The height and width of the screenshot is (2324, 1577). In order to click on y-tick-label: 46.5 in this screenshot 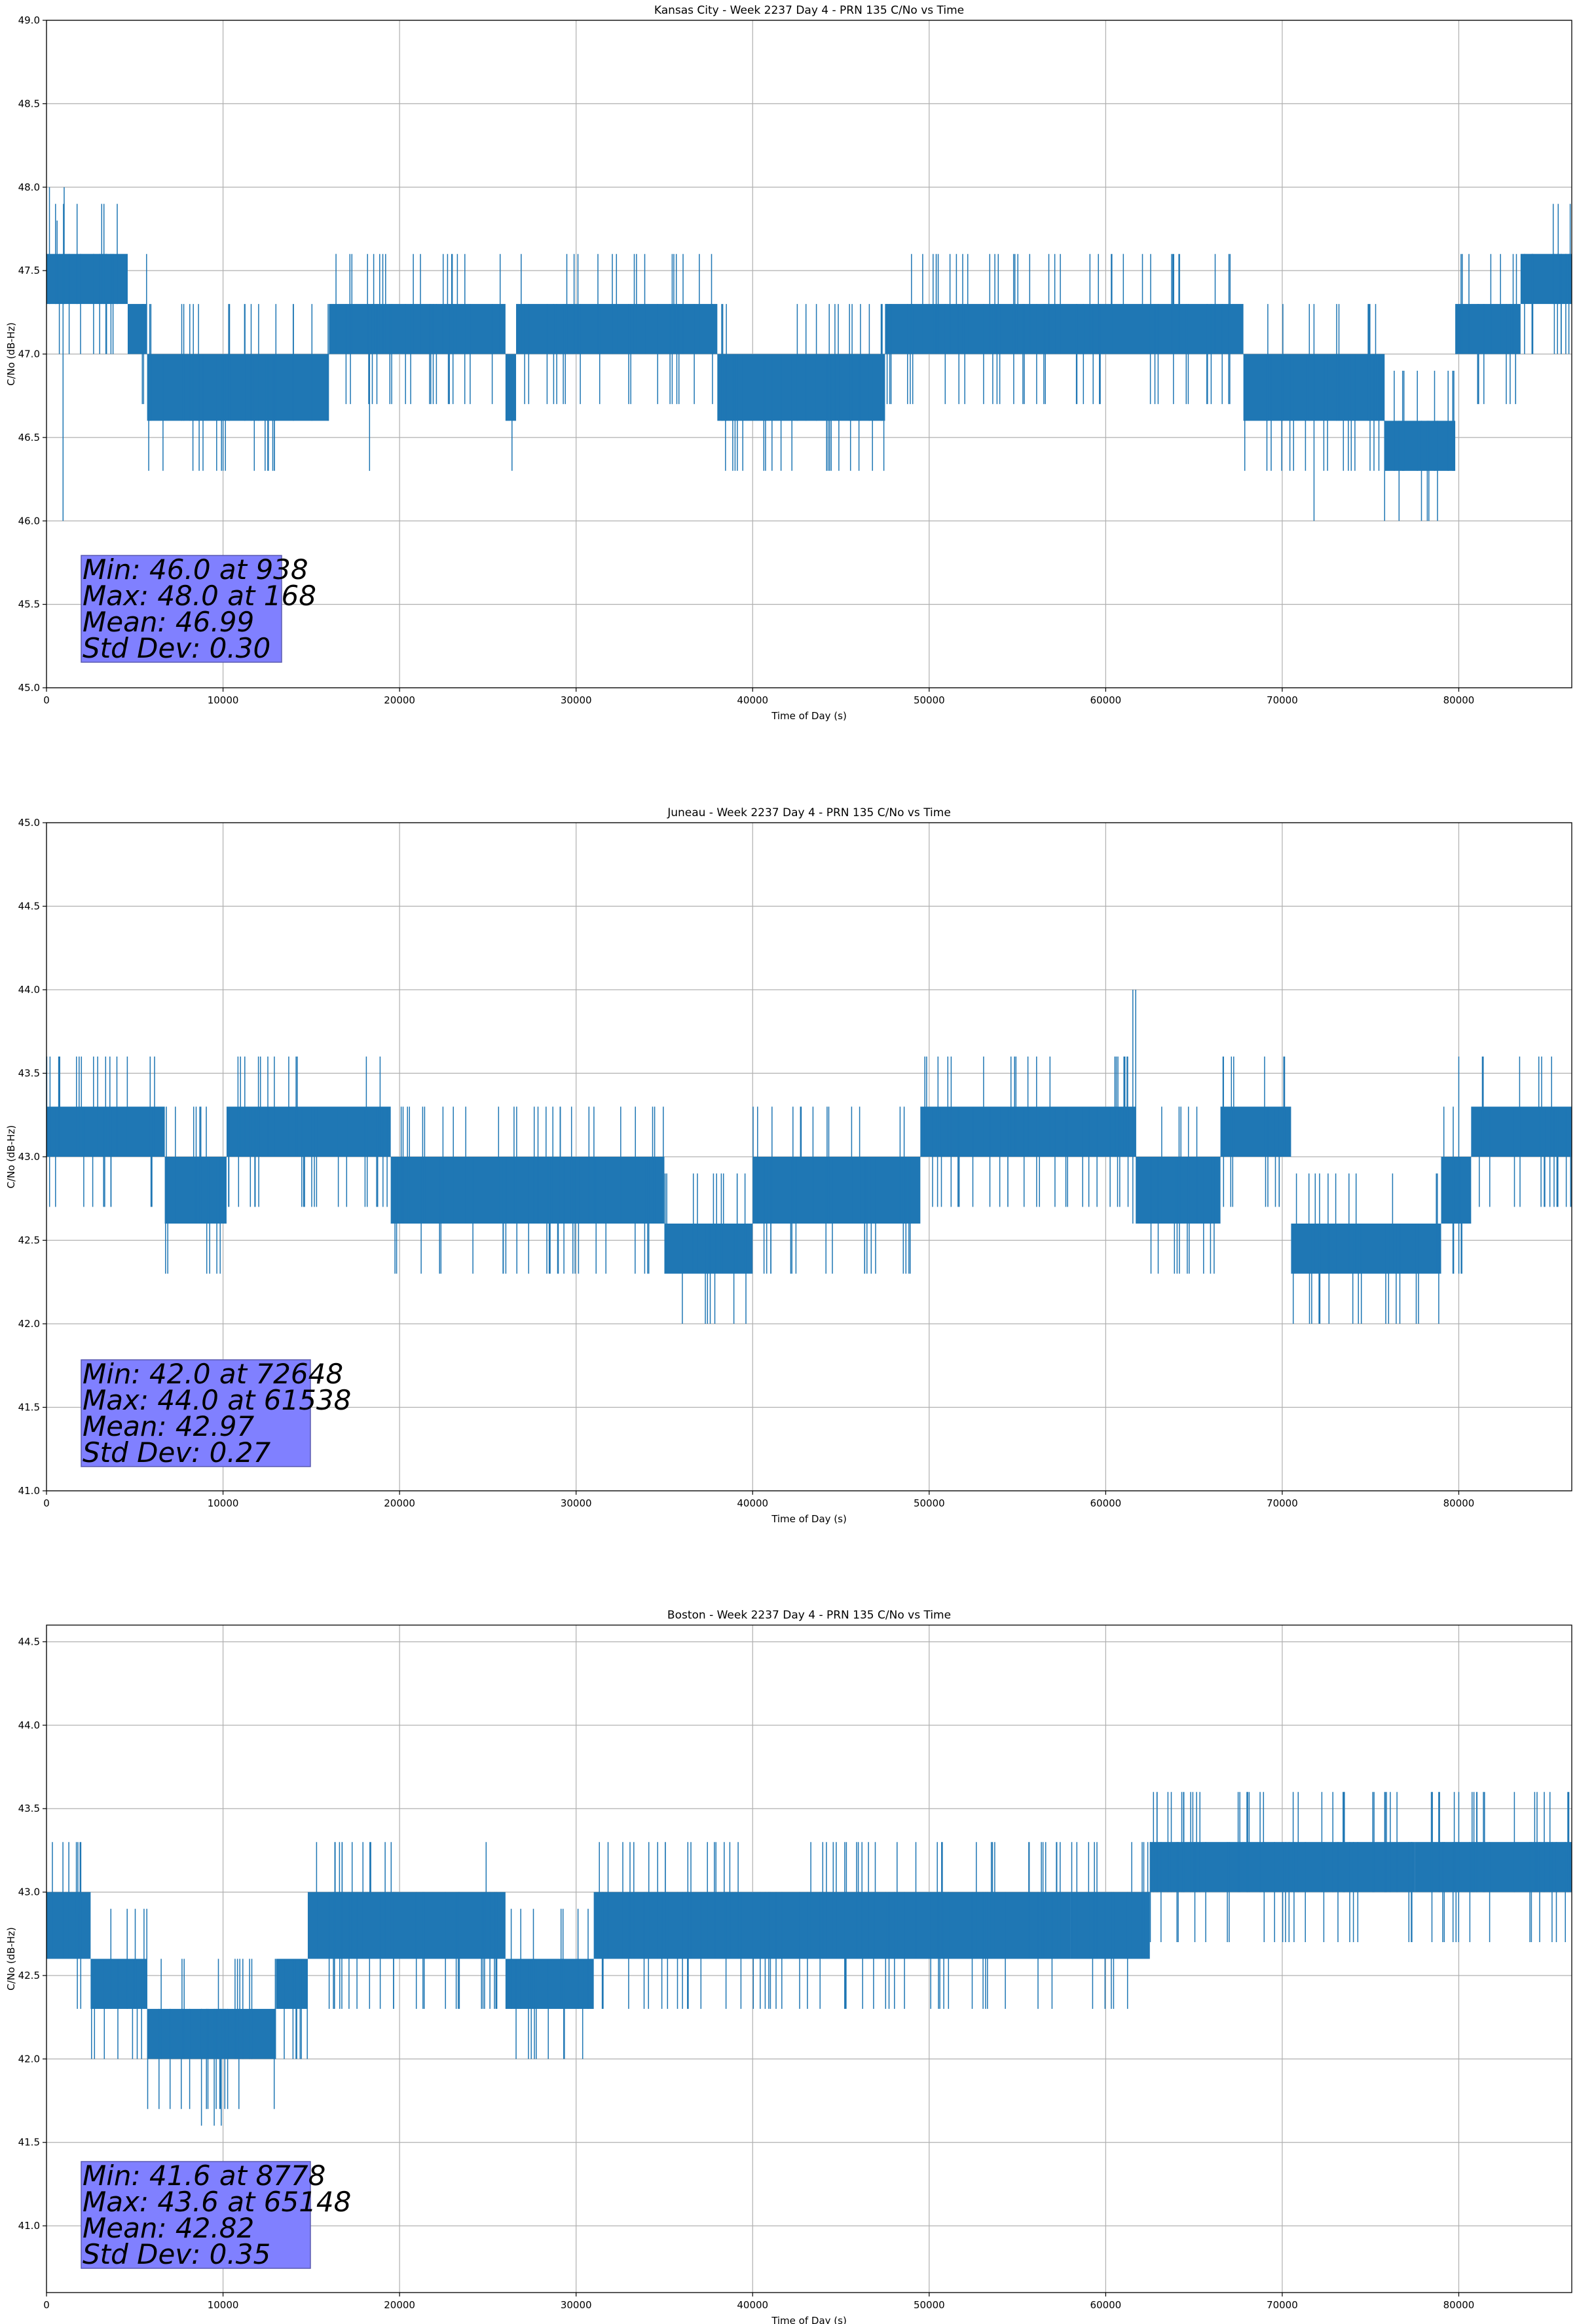, I will do `click(29, 437)`.